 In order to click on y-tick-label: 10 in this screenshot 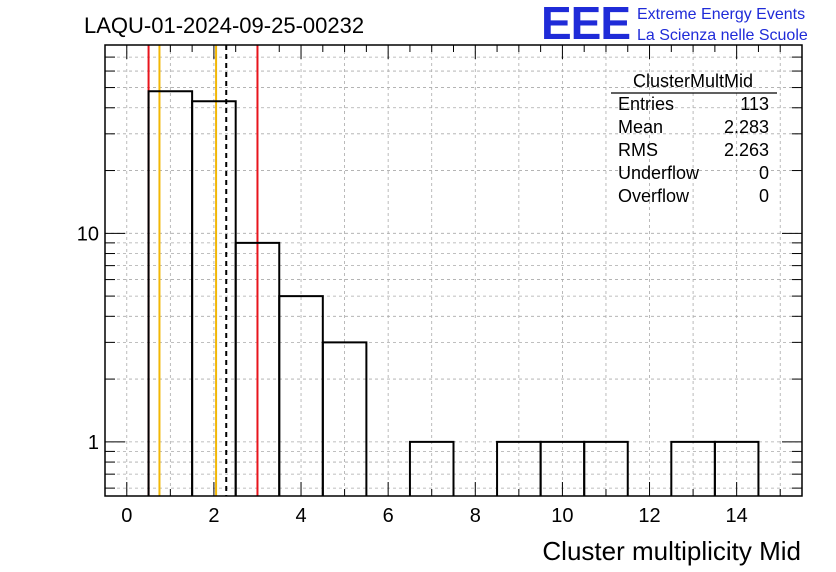, I will do `click(88, 234)`.